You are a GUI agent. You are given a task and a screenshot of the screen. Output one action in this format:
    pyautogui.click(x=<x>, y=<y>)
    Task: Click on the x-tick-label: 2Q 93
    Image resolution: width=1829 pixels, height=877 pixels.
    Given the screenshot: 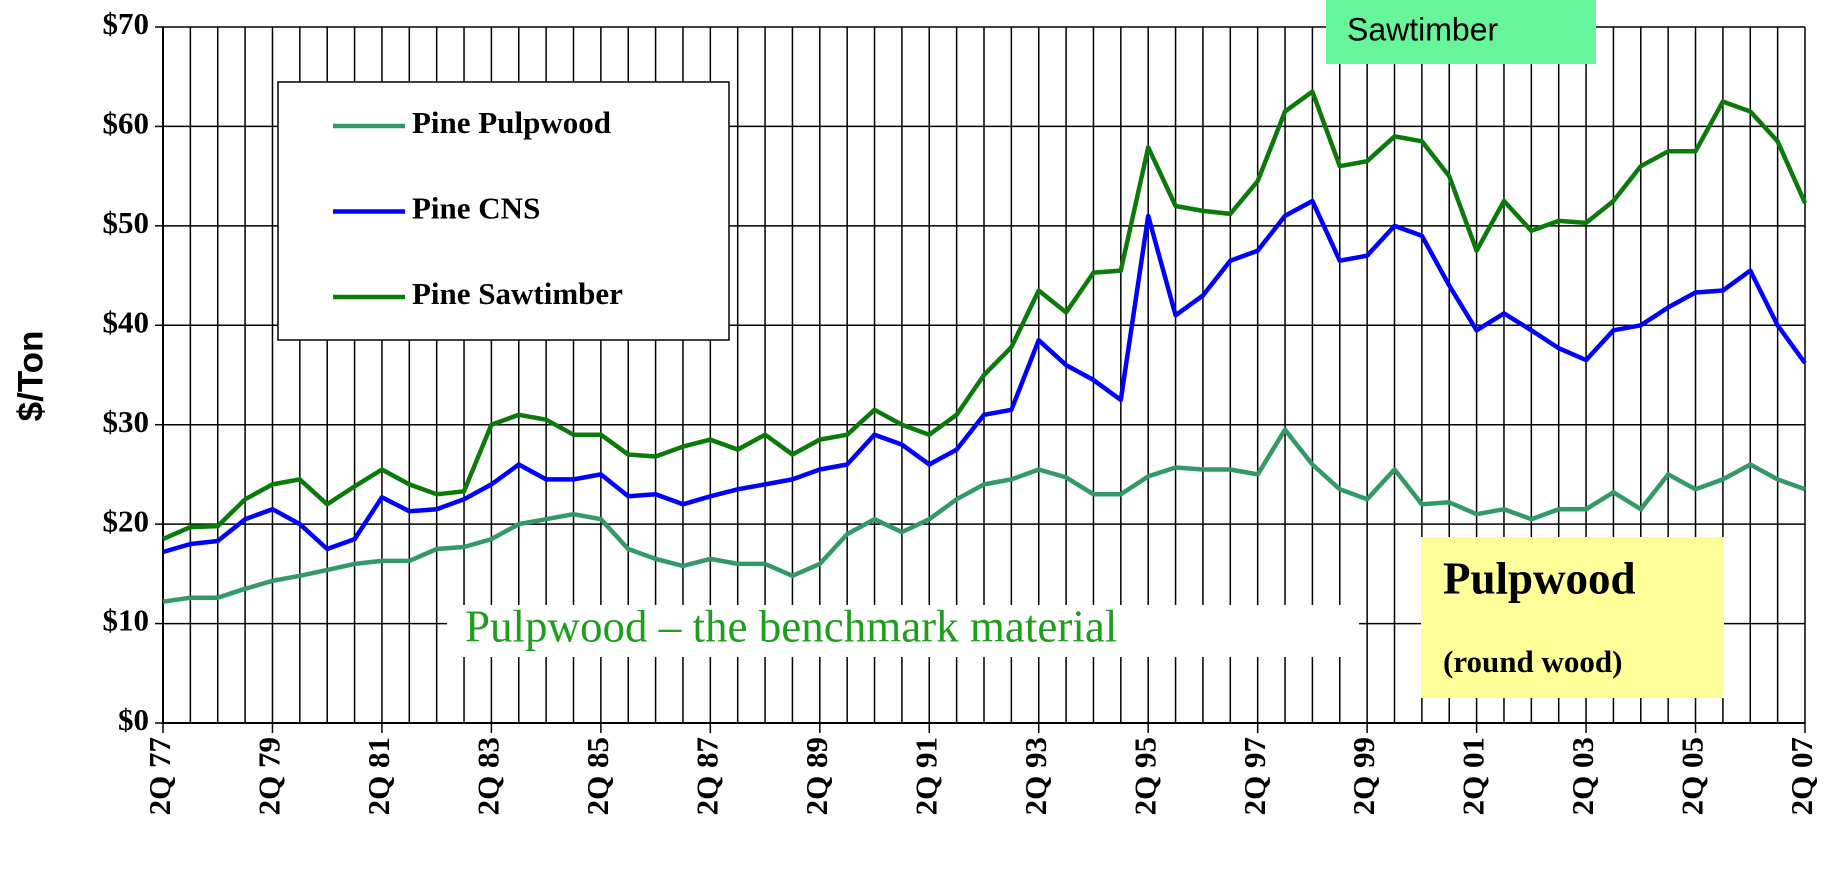 What is the action you would take?
    pyautogui.click(x=1035, y=776)
    